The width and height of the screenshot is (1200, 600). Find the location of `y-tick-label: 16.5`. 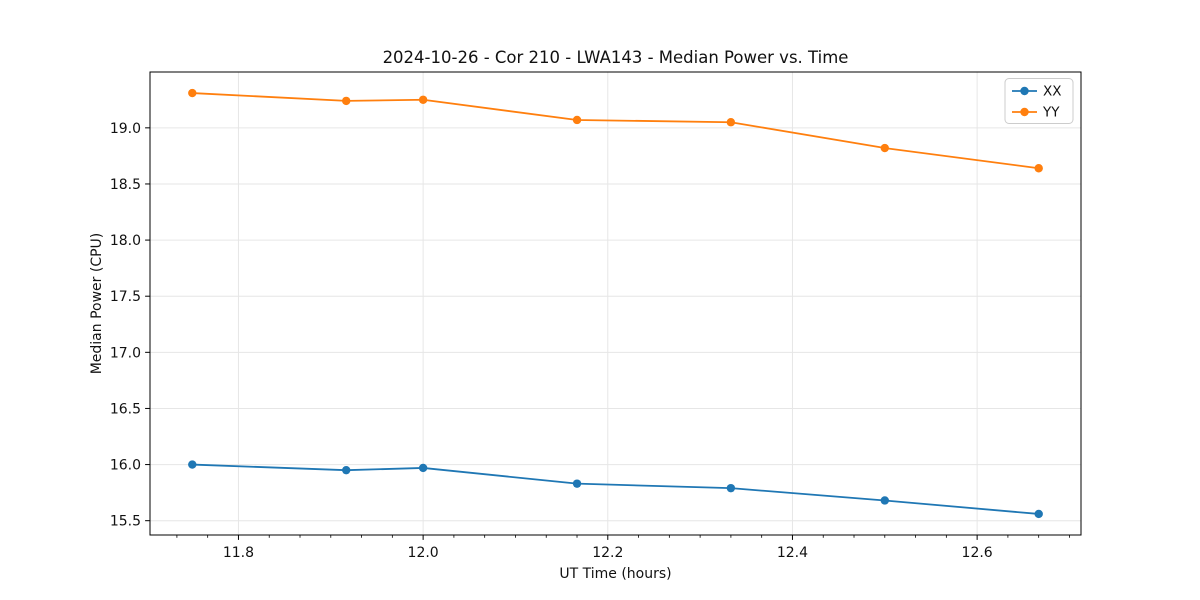

y-tick-label: 16.5 is located at coordinates (125, 409).